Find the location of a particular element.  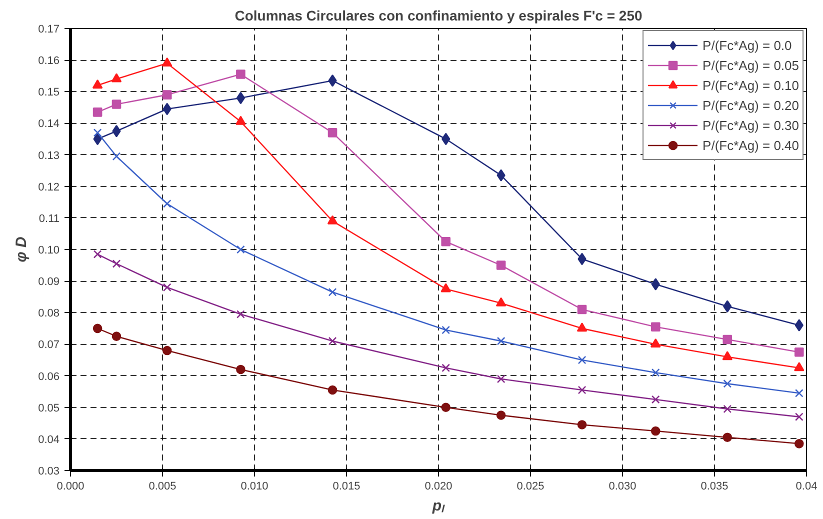

y-tick-label: 0.03 is located at coordinates (49, 472).